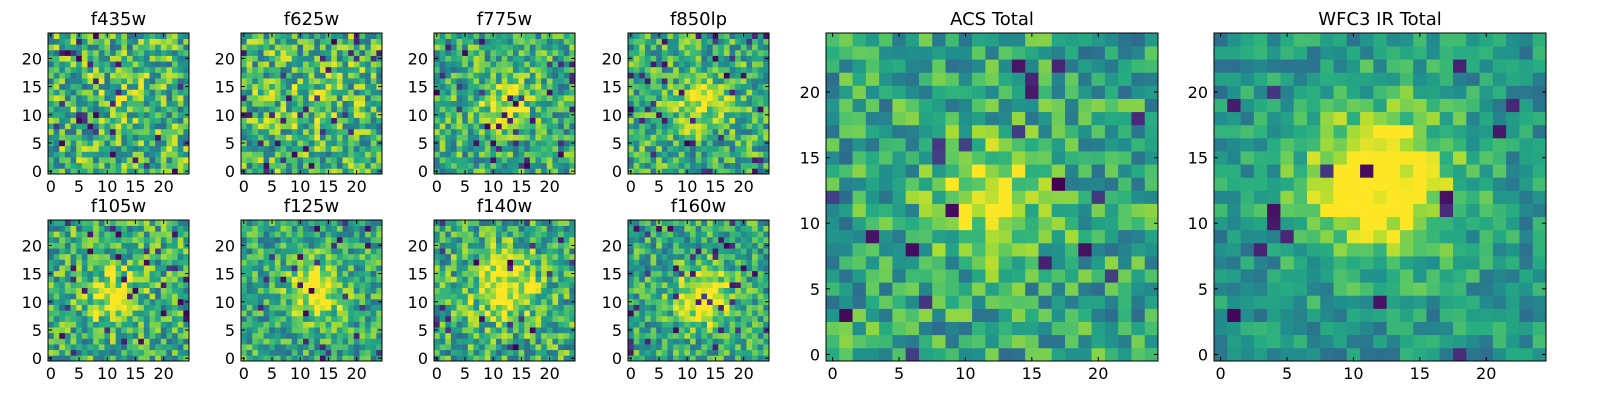 The width and height of the screenshot is (1600, 400). What do you see at coordinates (631, 186) in the screenshot?
I see `x-tick-label: 0` at bounding box center [631, 186].